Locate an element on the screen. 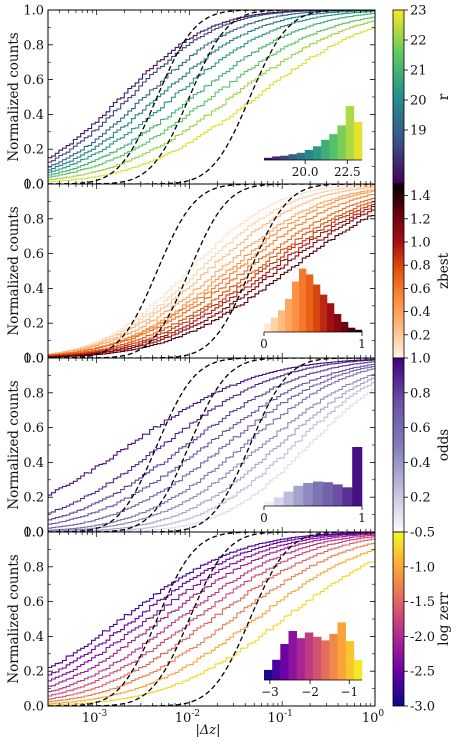 Image resolution: width=457 pixels, height=741 pixels. panel-log-zerr-inset-histogram: −3 −2 −1 is located at coordinates (312, 660).